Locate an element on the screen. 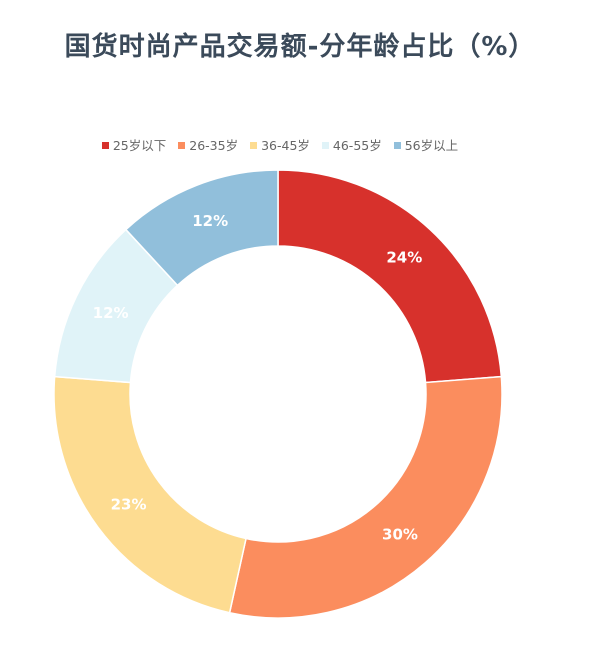  legend-label: 25岁以下 is located at coordinates (139, 145).